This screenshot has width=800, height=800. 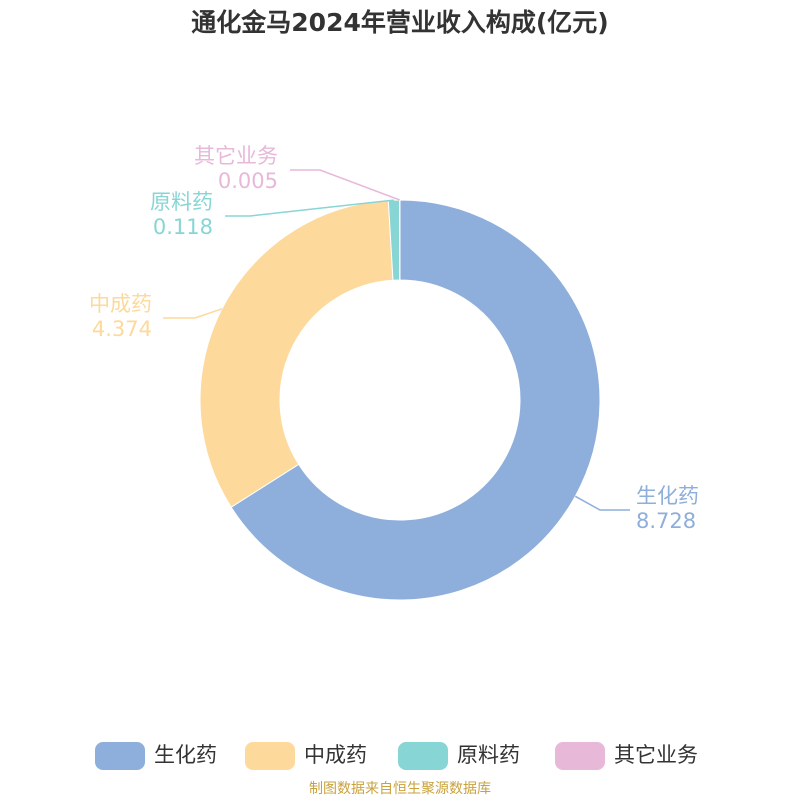 I want to click on slice-label: 中成药, so click(x=120, y=304).